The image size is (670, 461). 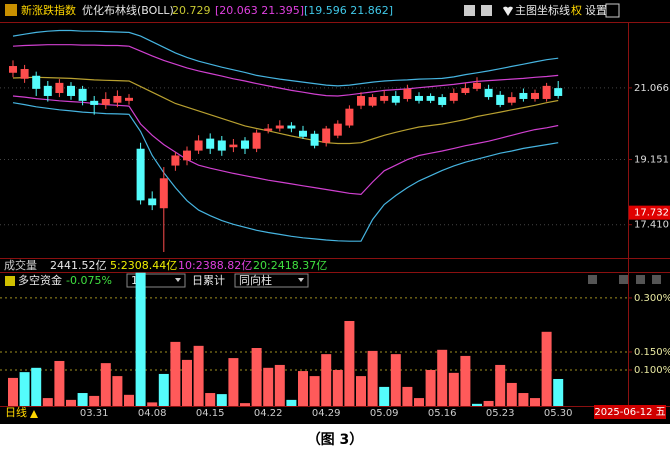 I want to click on x-tick-label: 04.08, so click(x=152, y=413).